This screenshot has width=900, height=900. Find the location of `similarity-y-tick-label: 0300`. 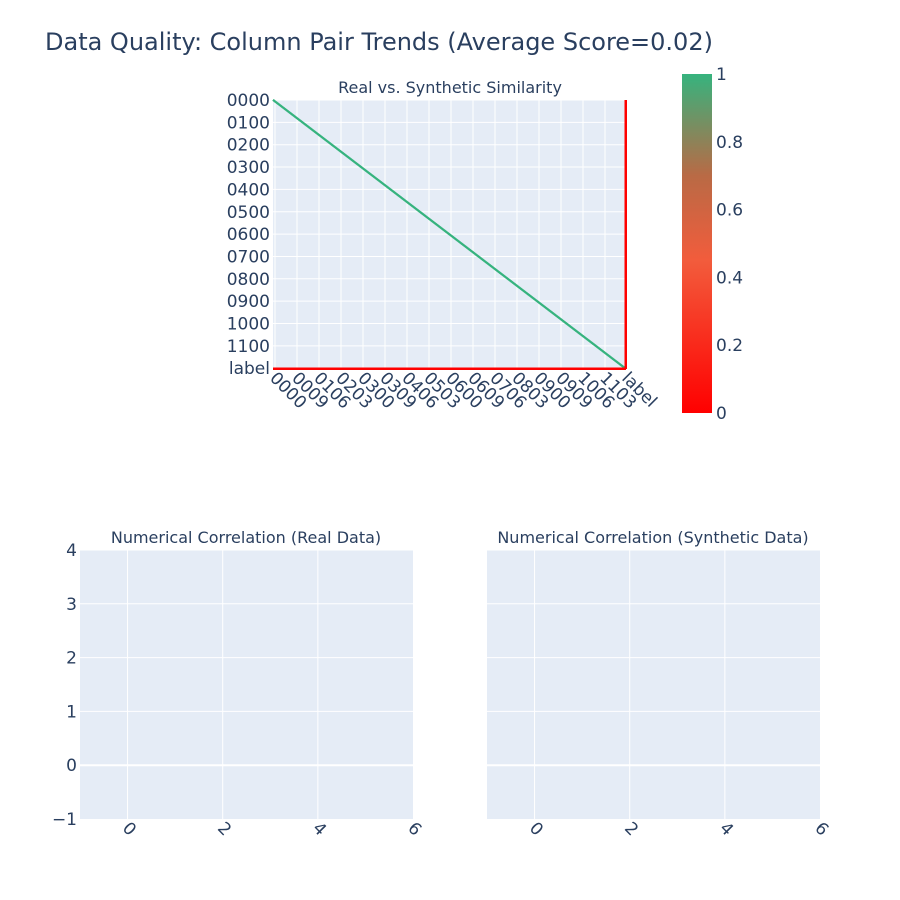

similarity-y-tick-label: 0300 is located at coordinates (248, 168).